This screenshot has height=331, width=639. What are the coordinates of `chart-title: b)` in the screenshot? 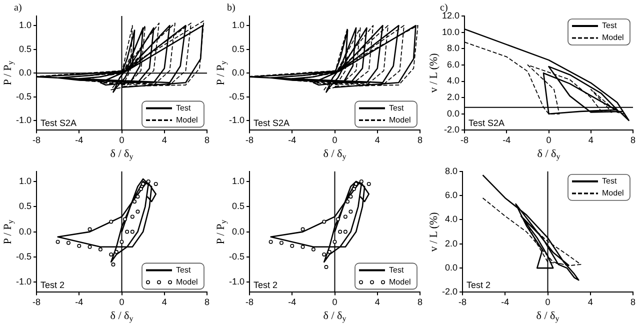 It's located at (231, 8).